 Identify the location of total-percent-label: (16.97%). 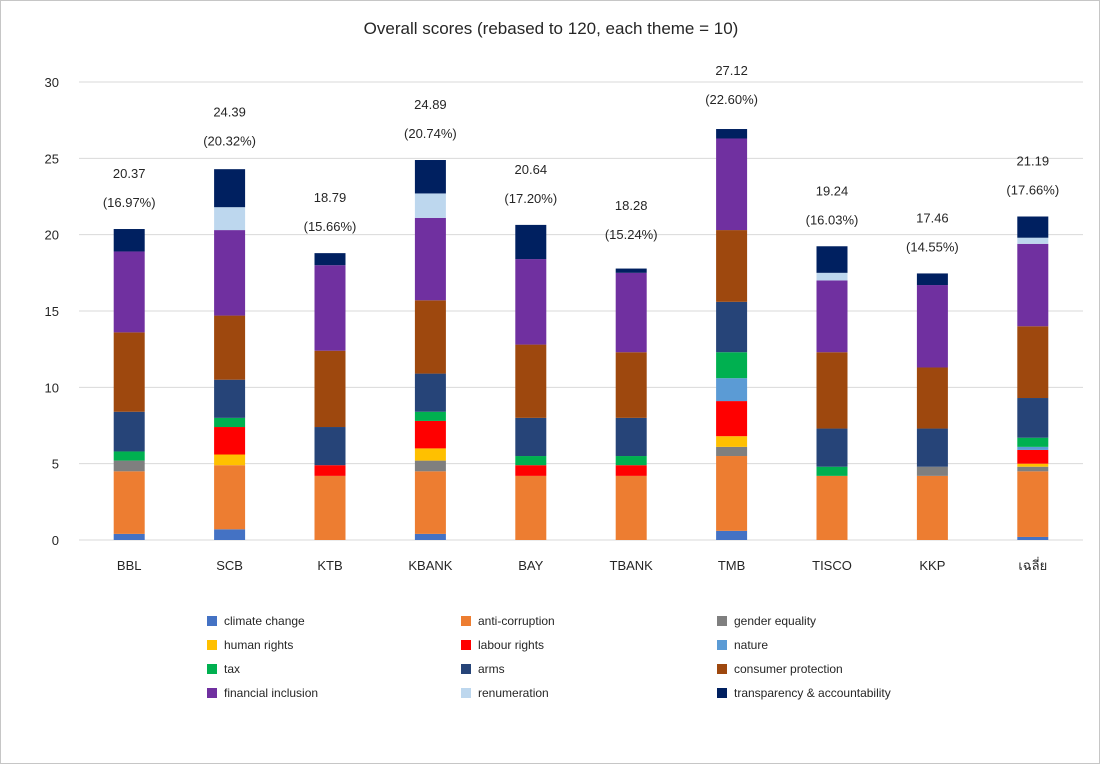
(129, 202).